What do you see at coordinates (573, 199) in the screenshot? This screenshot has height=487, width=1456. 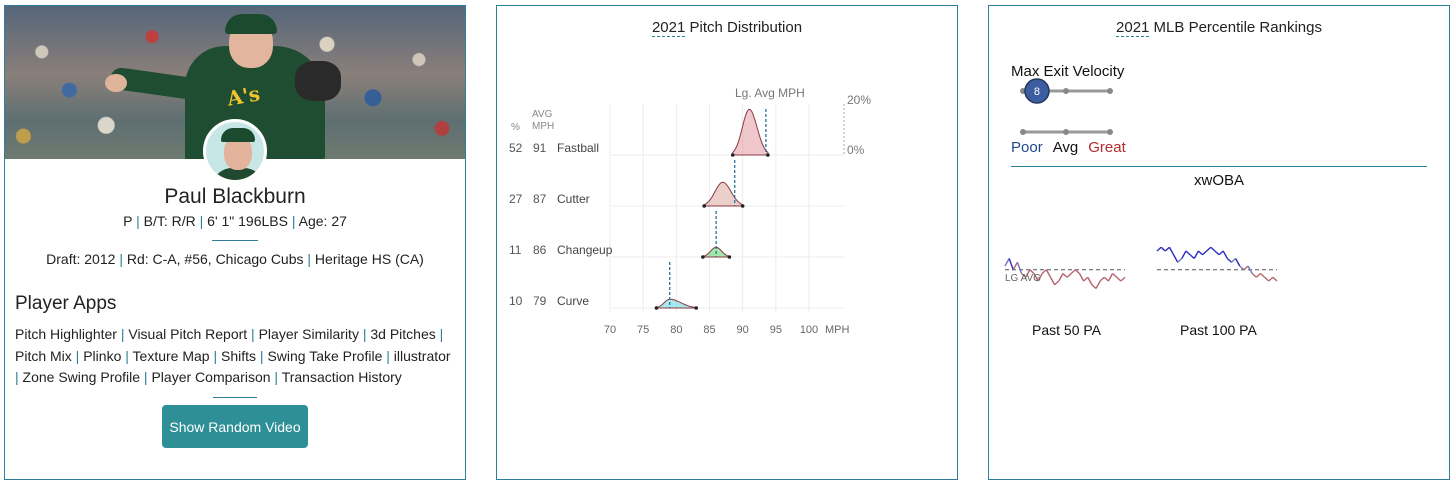 I see `pitch-name: Cutter` at bounding box center [573, 199].